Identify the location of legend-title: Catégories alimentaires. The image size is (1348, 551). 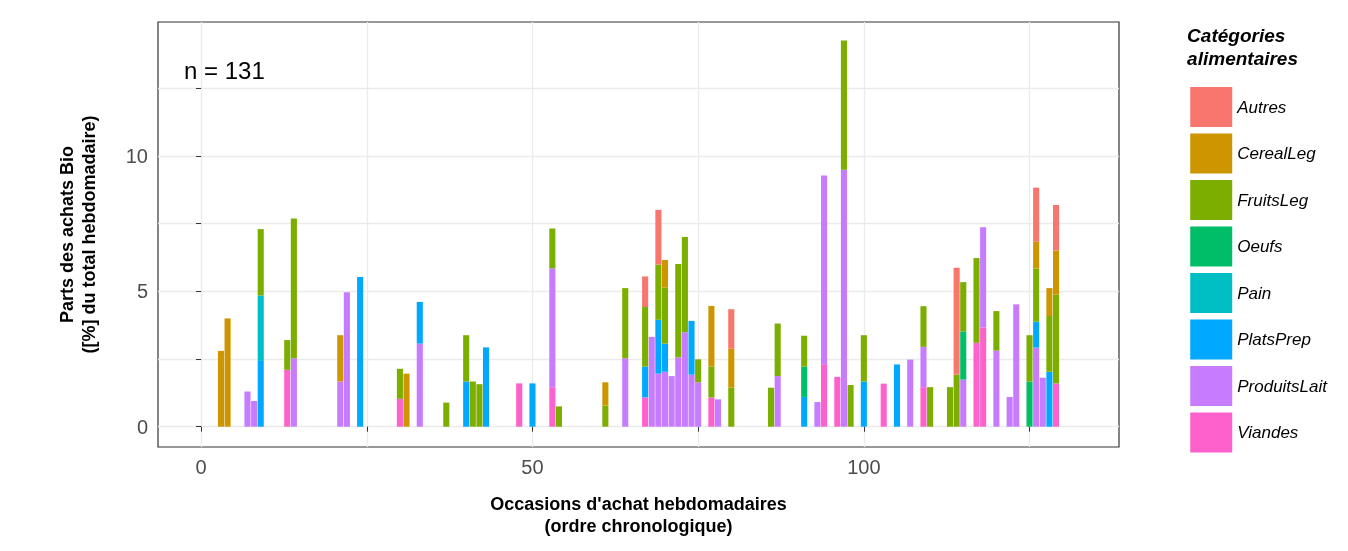
(1243, 47).